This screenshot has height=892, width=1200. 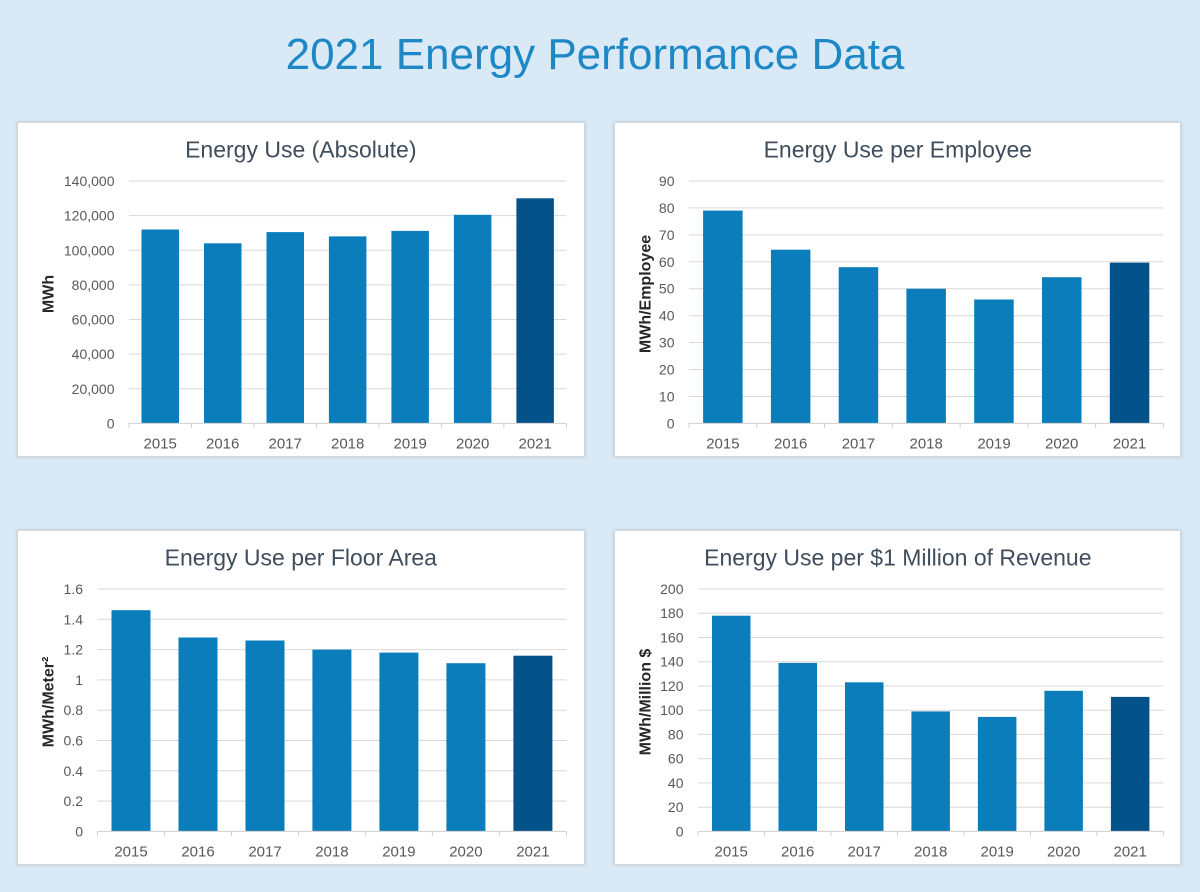 I want to click on svg-text: 50, so click(x=666, y=289).